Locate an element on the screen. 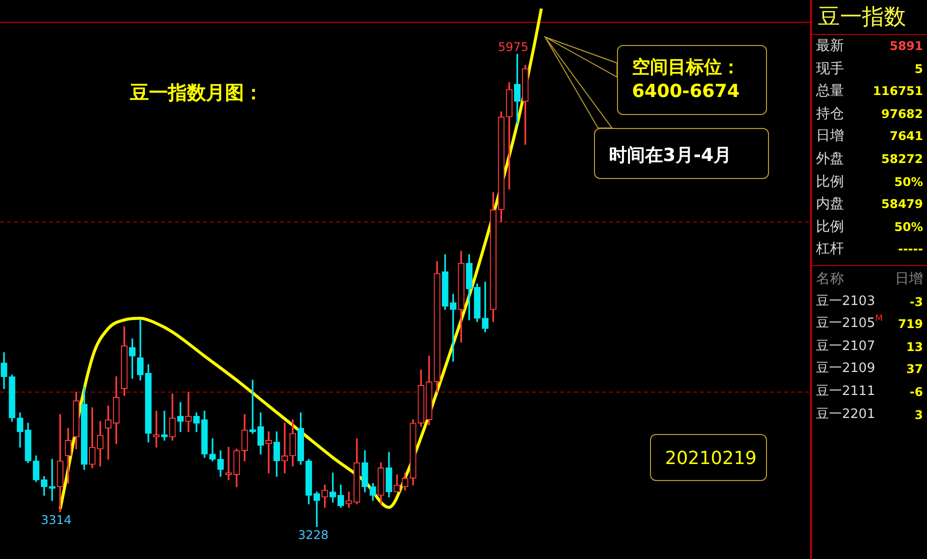  text: 13 is located at coordinates (914, 347).